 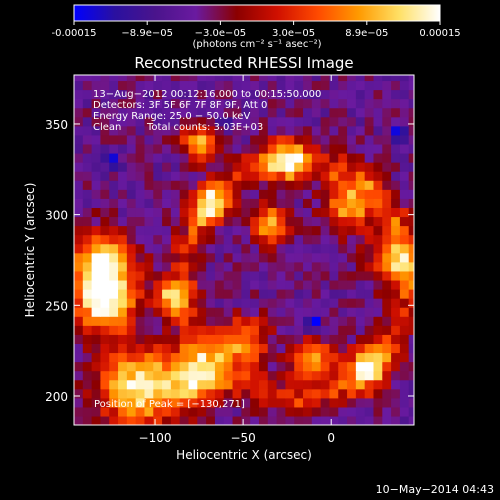 I want to click on chart-title: Reconstructed RHESSI Image, so click(x=243, y=63).